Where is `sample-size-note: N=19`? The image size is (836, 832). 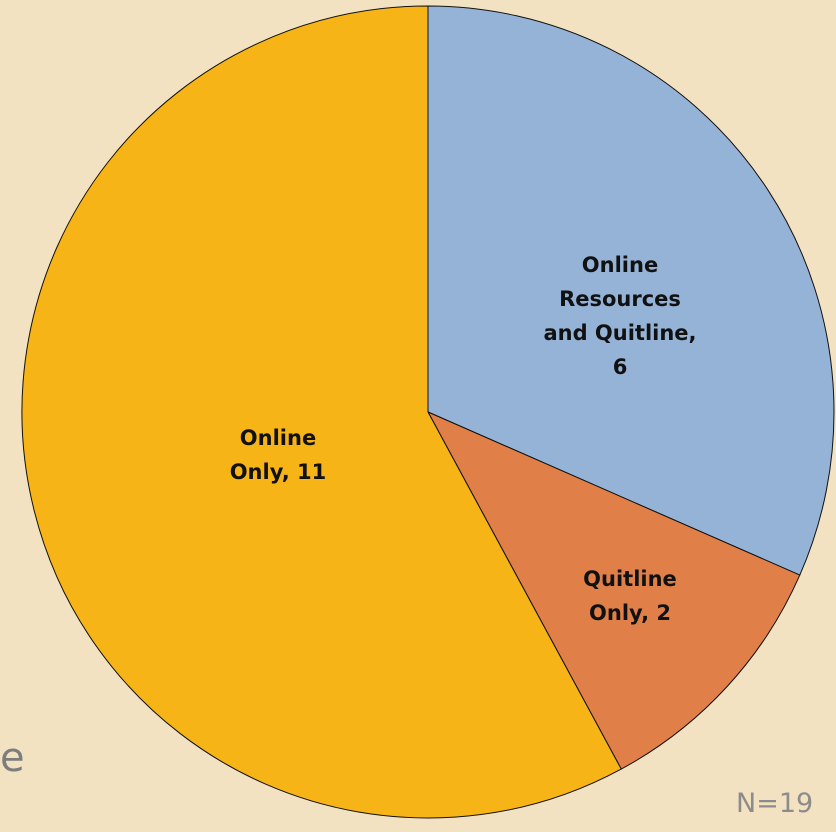
sample-size-note: N=19 is located at coordinates (775, 803).